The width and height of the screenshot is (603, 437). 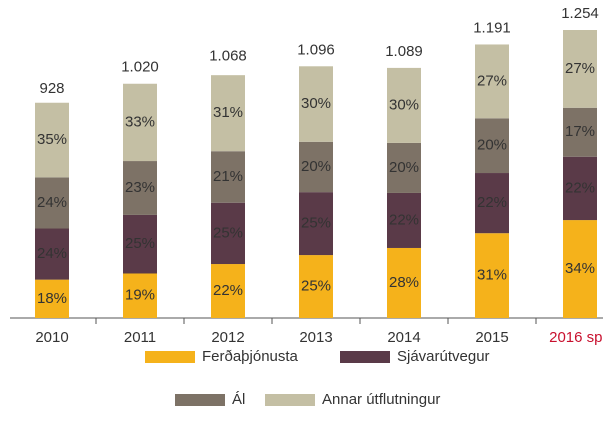 I want to click on data-label: 17%, so click(x=580, y=131).